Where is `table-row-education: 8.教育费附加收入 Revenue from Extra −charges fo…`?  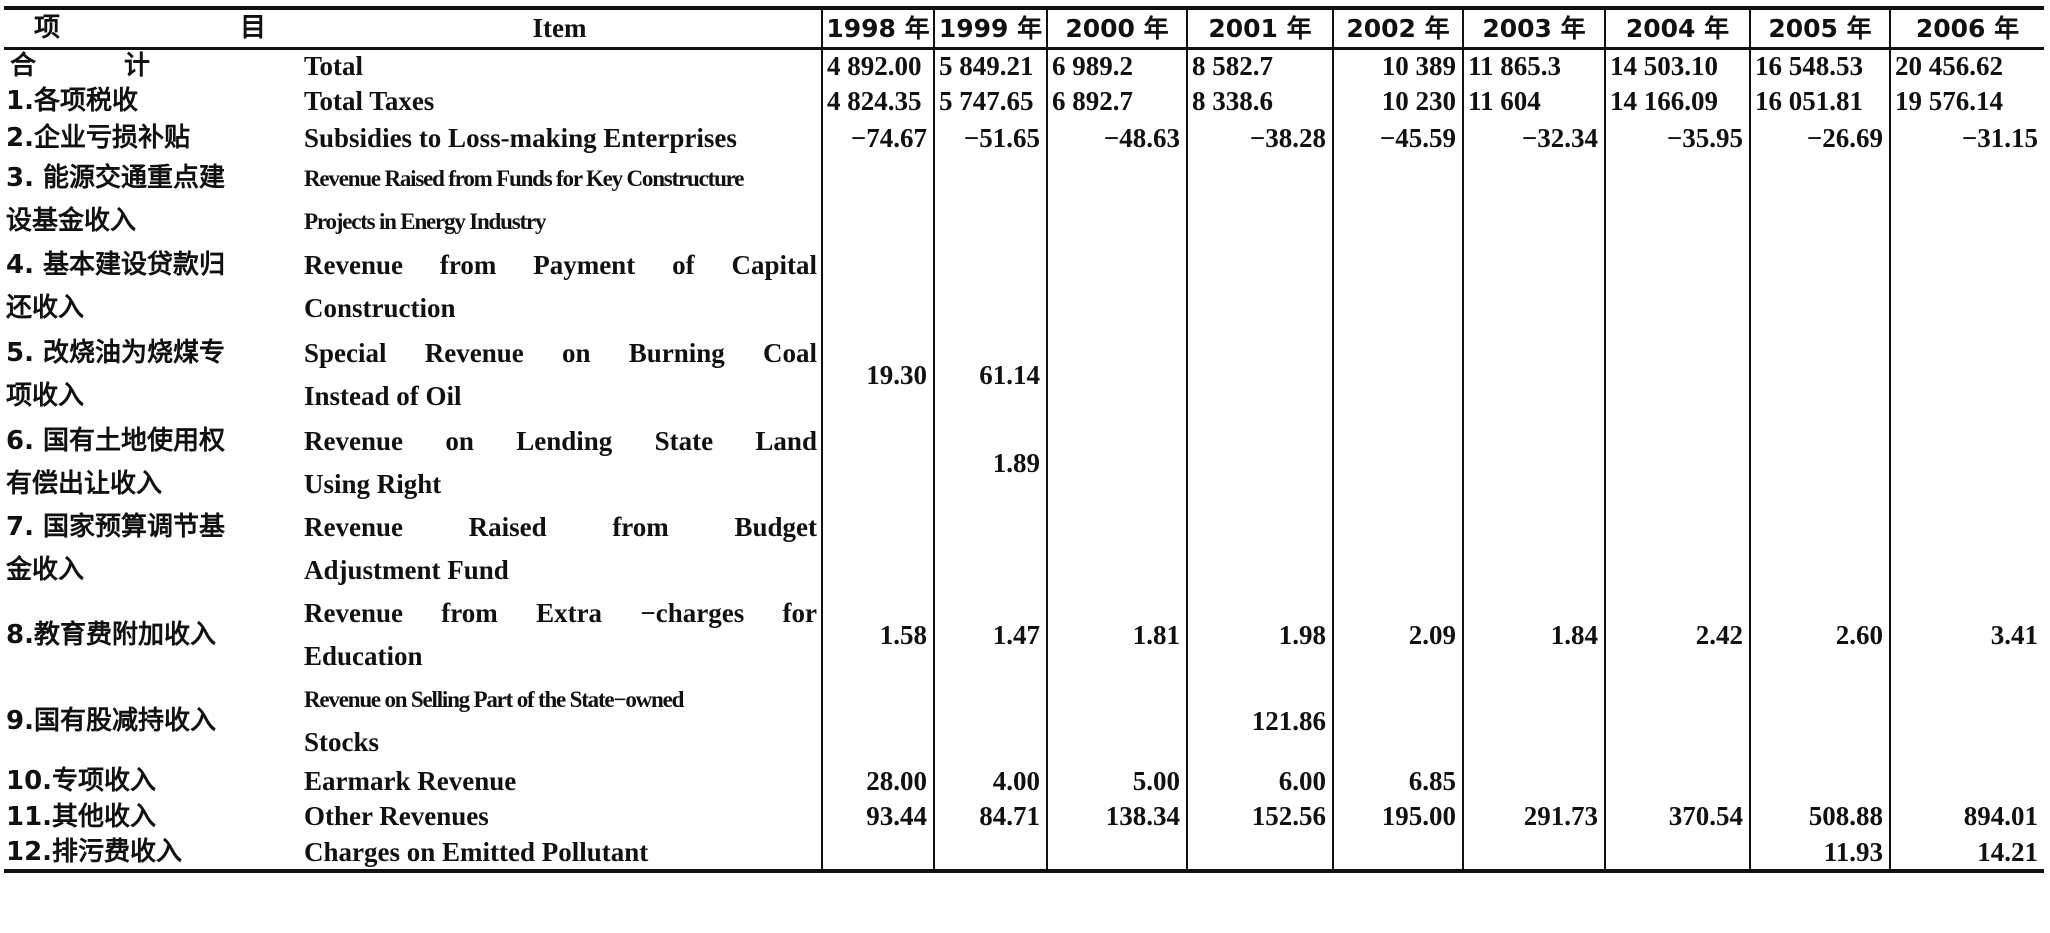 table-row-education: 8.教育费附加收入 Revenue from Extra −charges fo… is located at coordinates (1024, 635).